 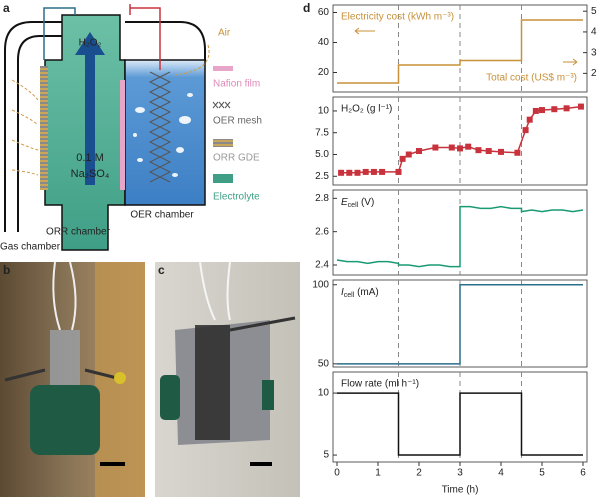 I want to click on y2-tick-label: 5, so click(x=594, y=11).